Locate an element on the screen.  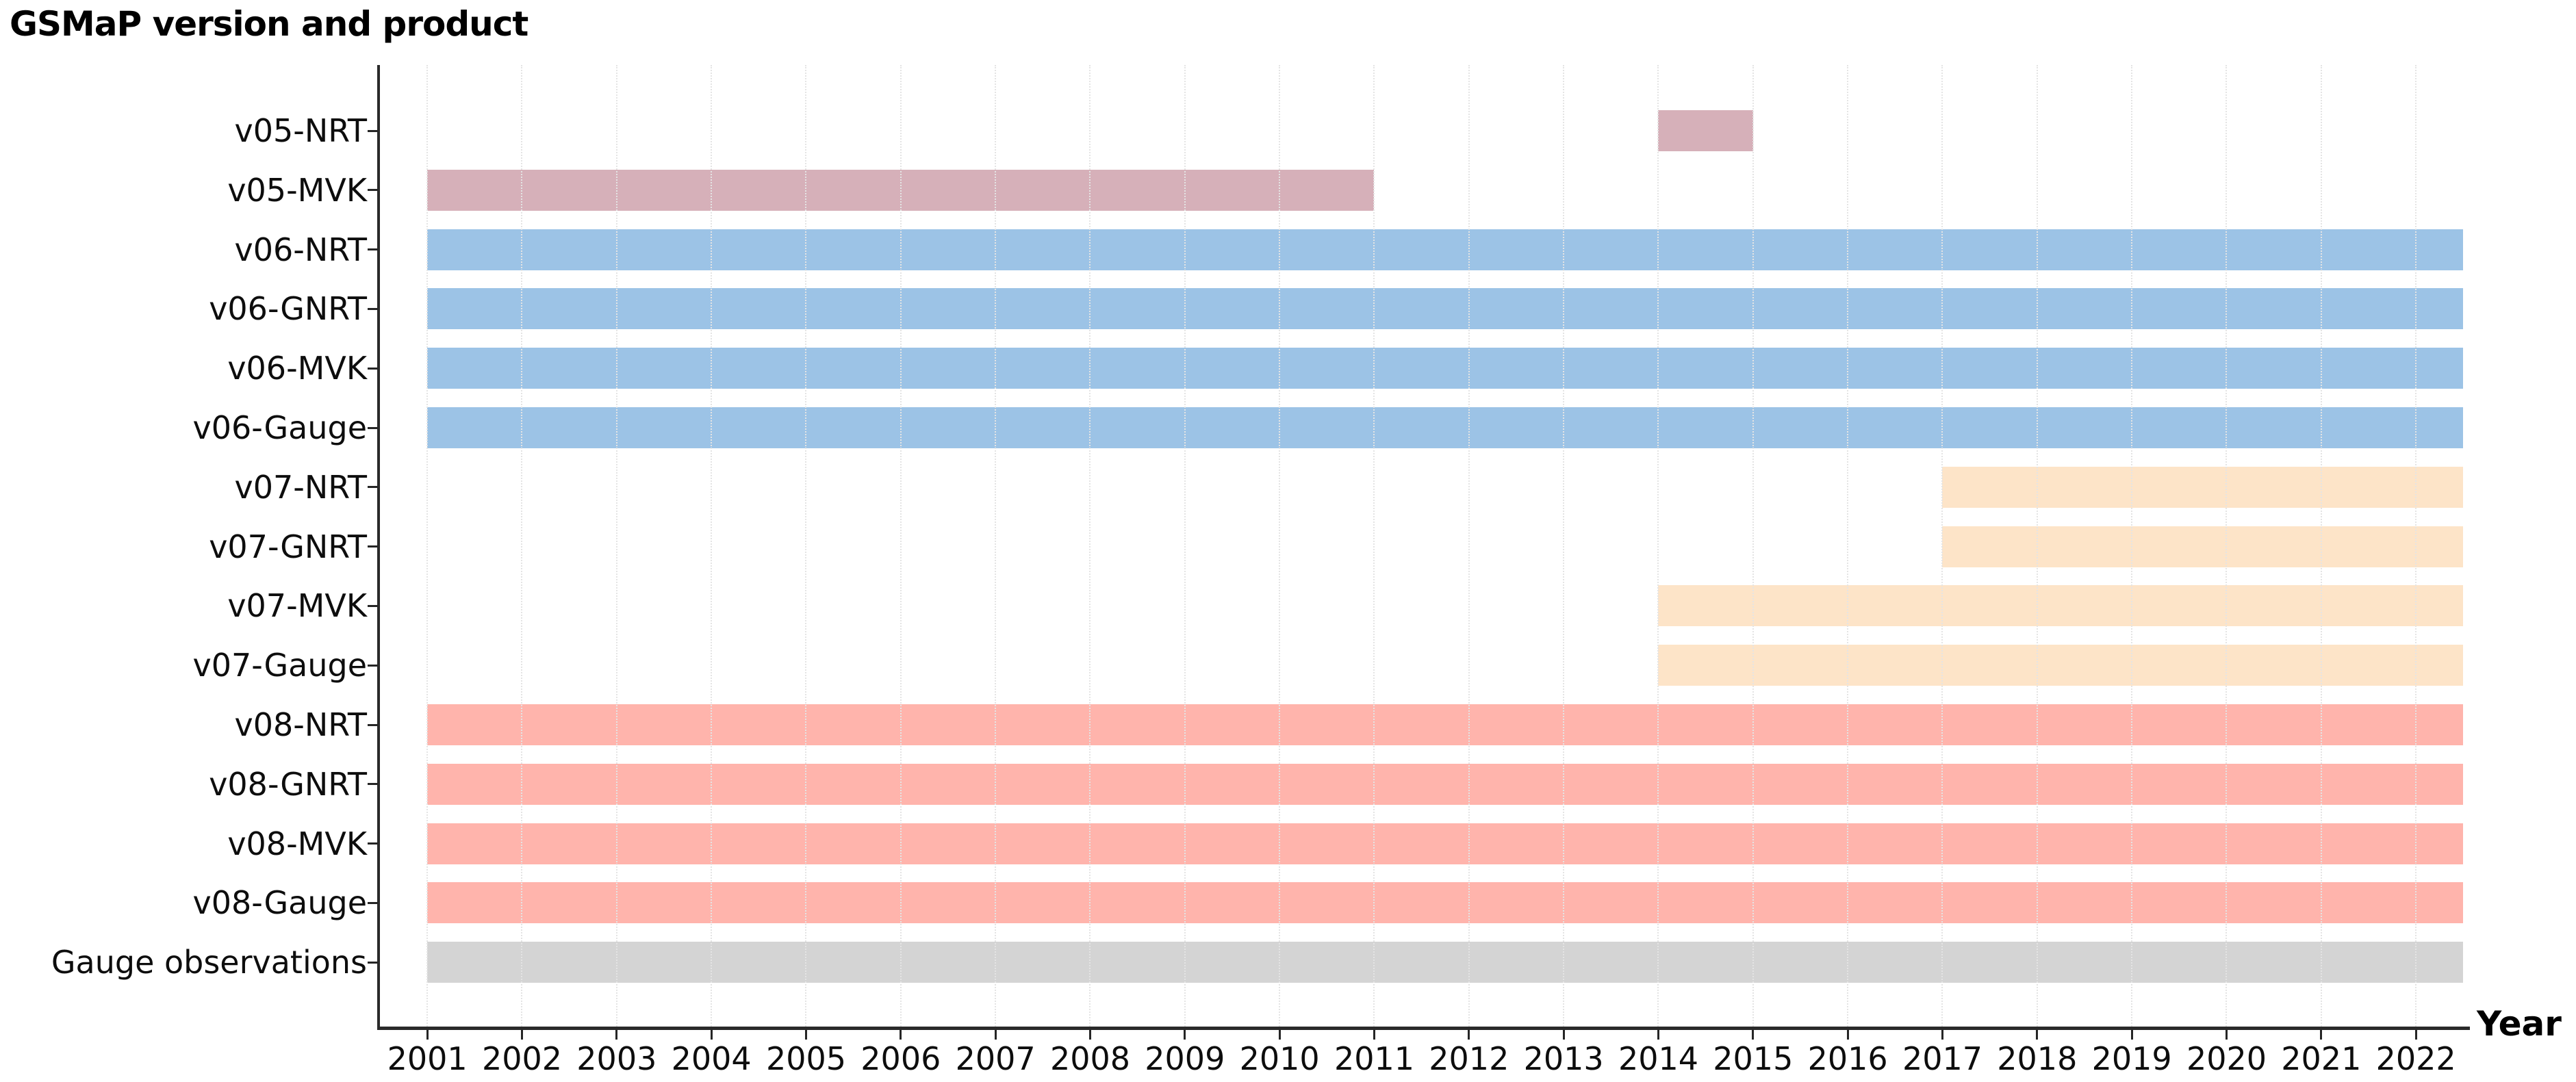
row-label-v08-mvk: v08-MVK is located at coordinates (297, 843).